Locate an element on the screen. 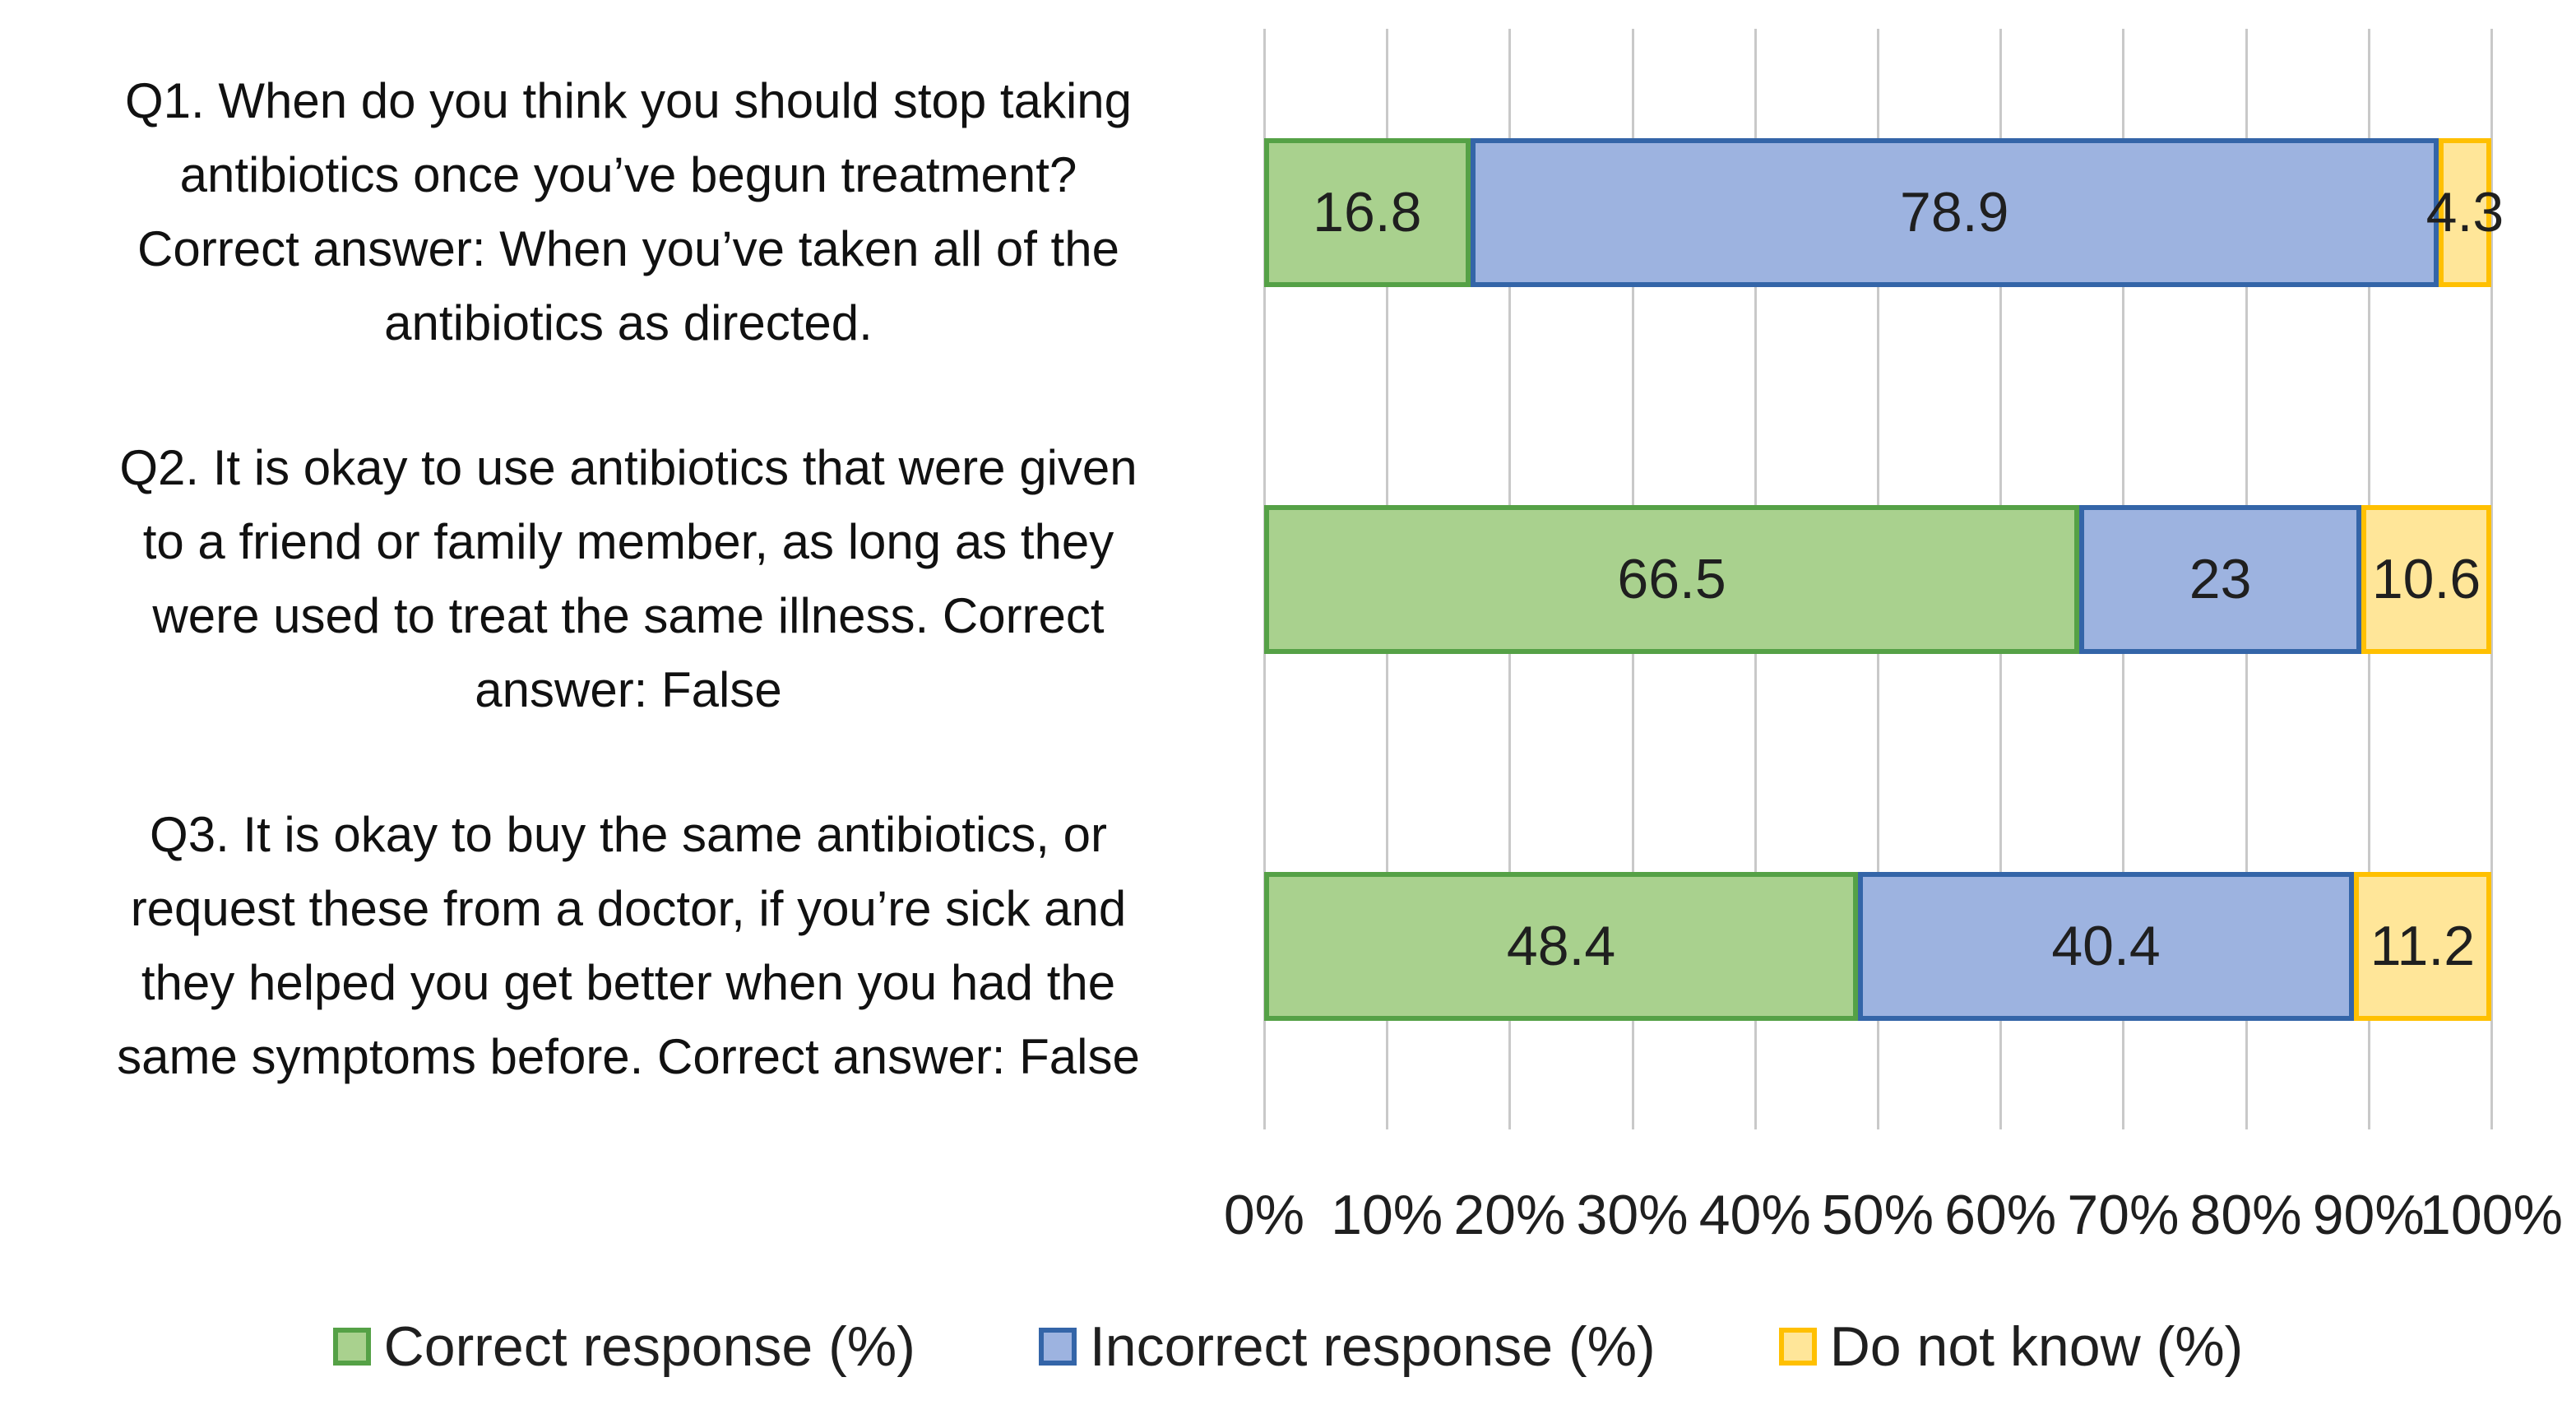 This screenshot has height=1405, width=2576. data-label: 4.3 is located at coordinates (2465, 212).